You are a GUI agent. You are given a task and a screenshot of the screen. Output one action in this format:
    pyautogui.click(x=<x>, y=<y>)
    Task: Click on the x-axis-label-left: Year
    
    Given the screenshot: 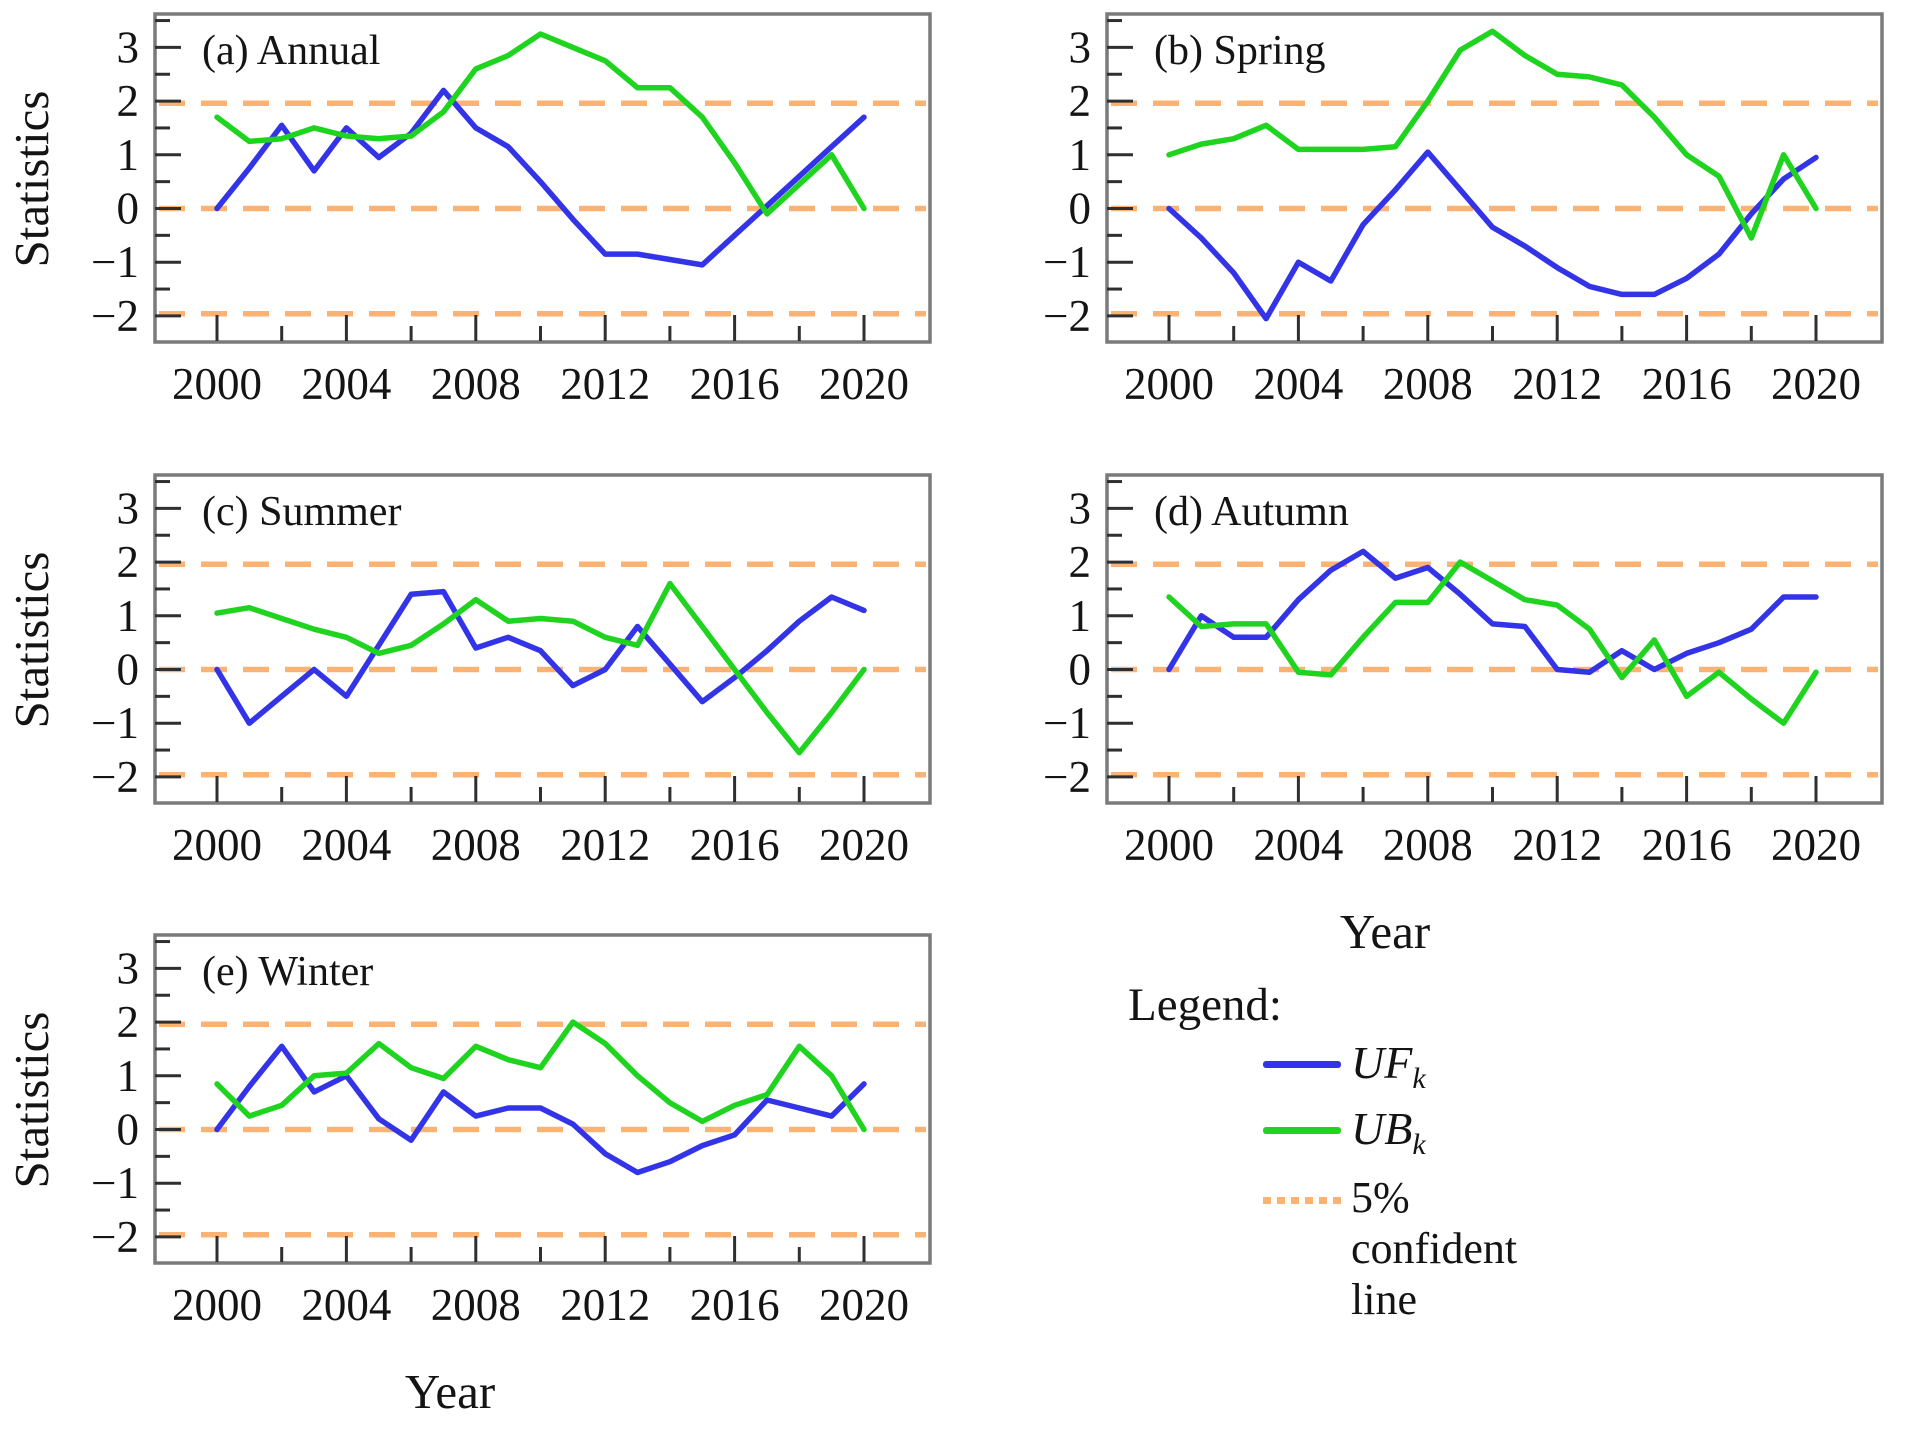 What is the action you would take?
    pyautogui.click(x=450, y=1391)
    